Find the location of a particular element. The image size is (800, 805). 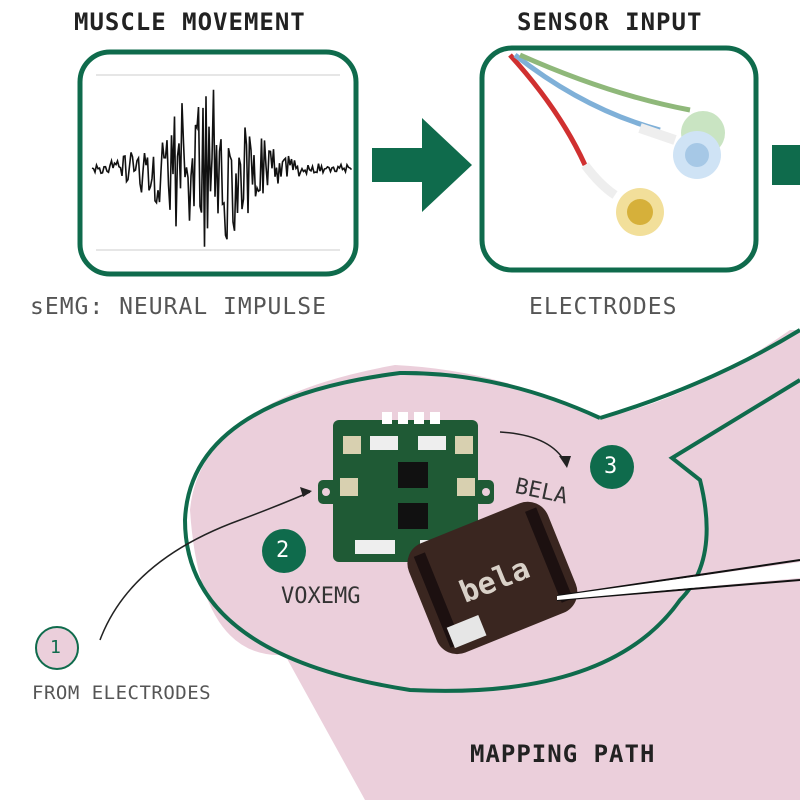

step-3-circle is located at coordinates (612, 467).